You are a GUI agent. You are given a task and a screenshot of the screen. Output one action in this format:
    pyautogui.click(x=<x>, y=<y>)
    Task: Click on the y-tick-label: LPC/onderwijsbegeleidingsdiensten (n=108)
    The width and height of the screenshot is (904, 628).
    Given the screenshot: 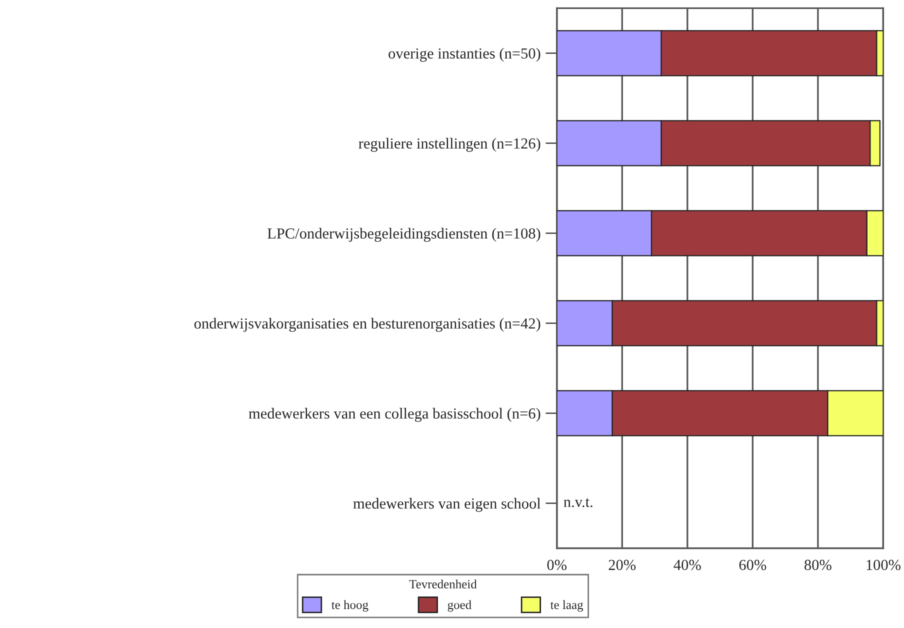 What is the action you would take?
    pyautogui.click(x=404, y=235)
    